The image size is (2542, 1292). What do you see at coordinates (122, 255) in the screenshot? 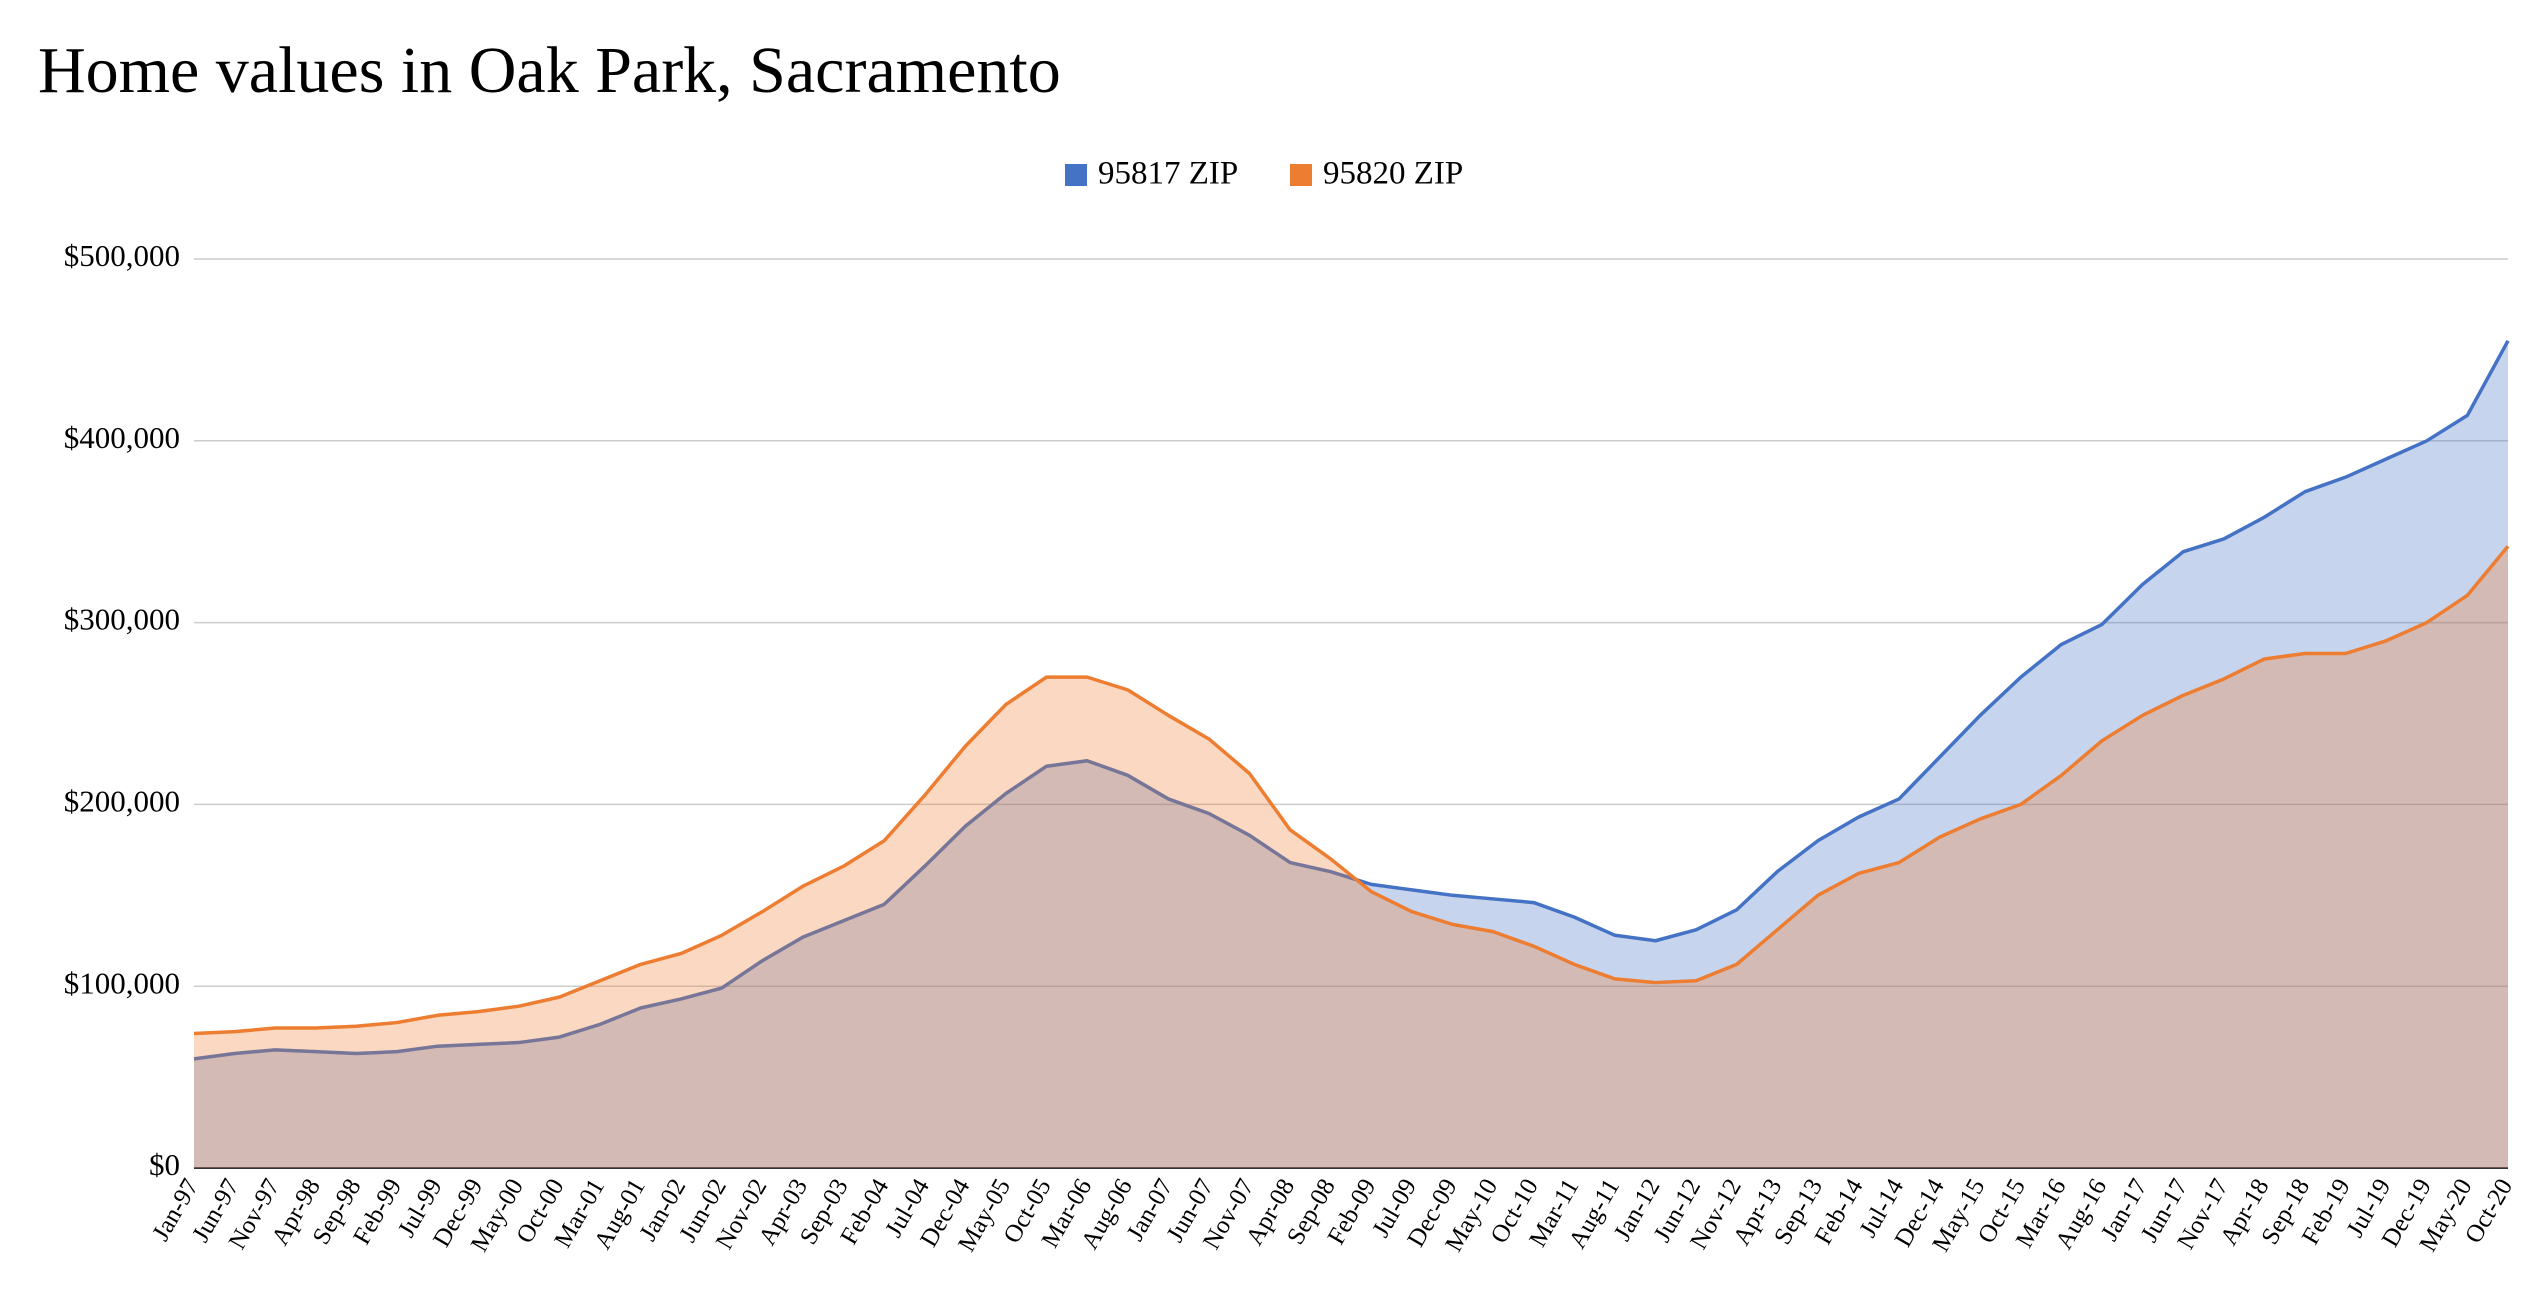
I see `y-tick-label: $500,000` at bounding box center [122, 255].